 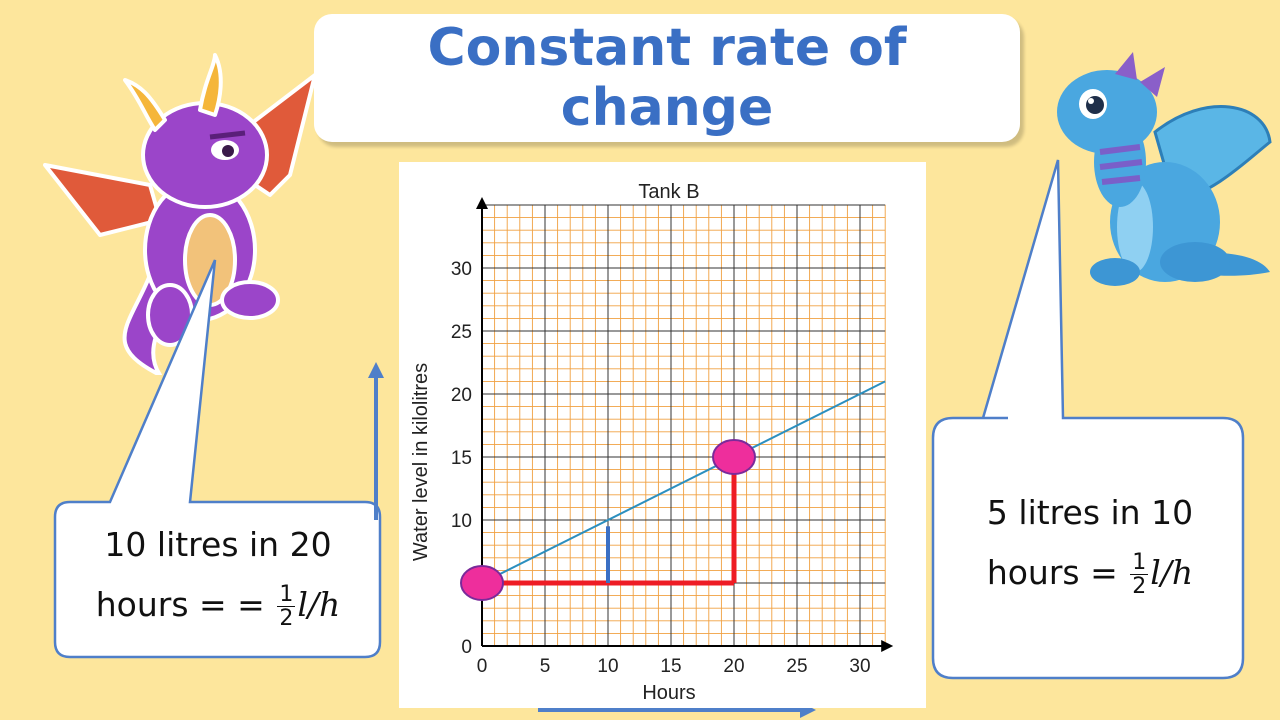 I want to click on y-tick-label: 0, so click(x=466, y=647).